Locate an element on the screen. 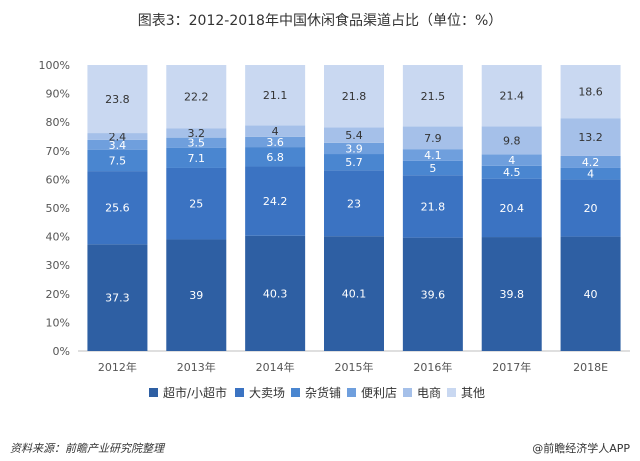  data-label: 5 is located at coordinates (432, 168).